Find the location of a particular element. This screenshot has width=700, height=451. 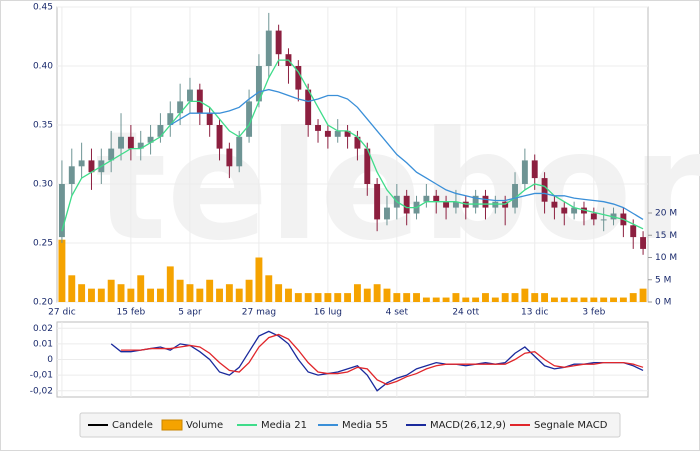

legend-label: Candele is located at coordinates (132, 425).